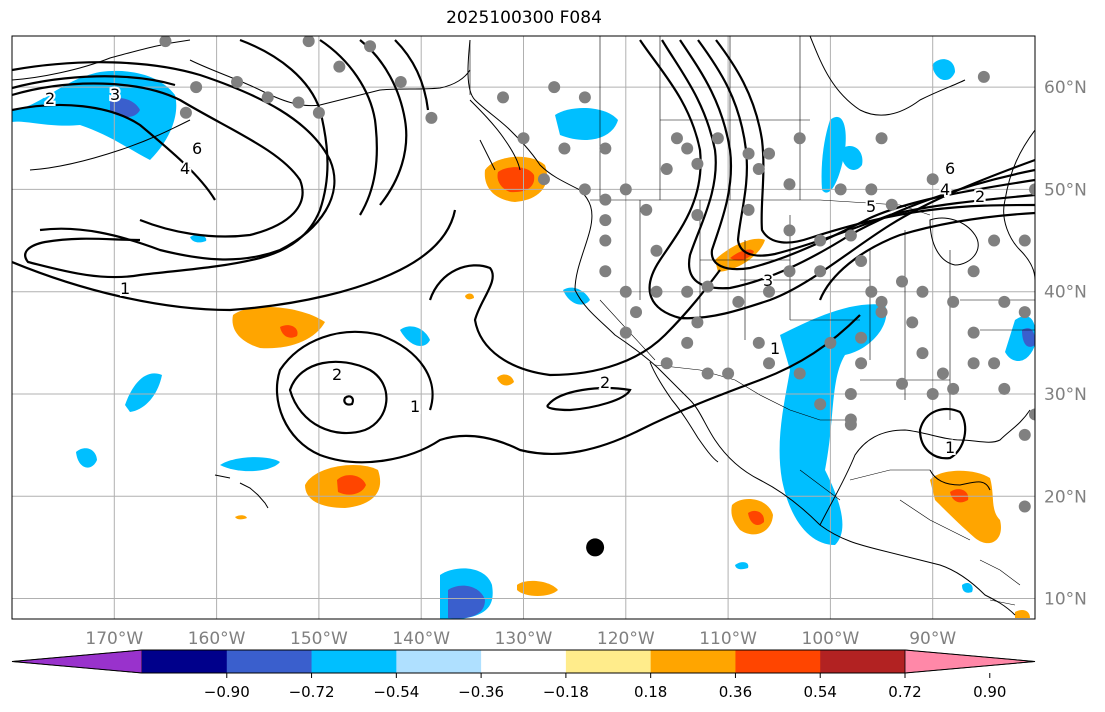 Image resolution: width=1105 pixels, height=712 pixels. Describe the element at coordinates (1065, 343) in the screenshot. I see `latitude-tick-labels: 60°N 50°N 40°N 30°N 20°N 10°N` at that location.